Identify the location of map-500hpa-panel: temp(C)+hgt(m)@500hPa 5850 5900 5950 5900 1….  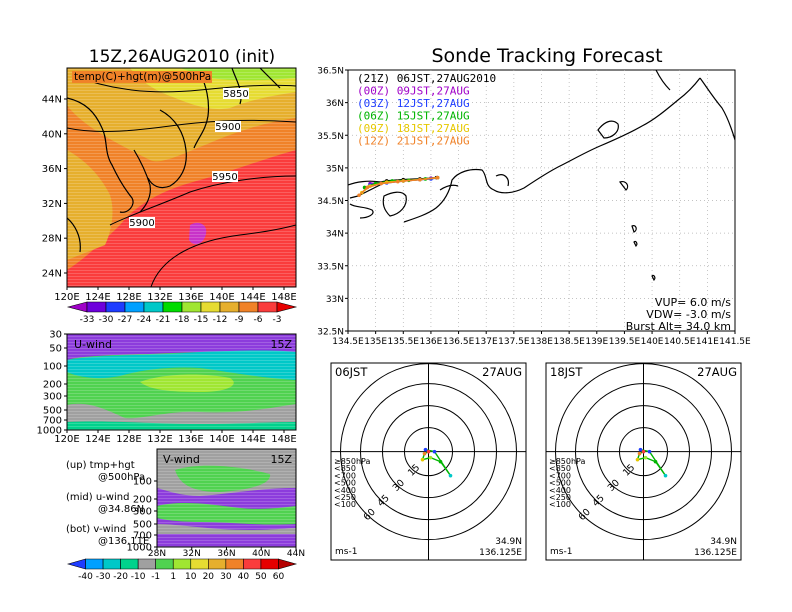
(170, 196).